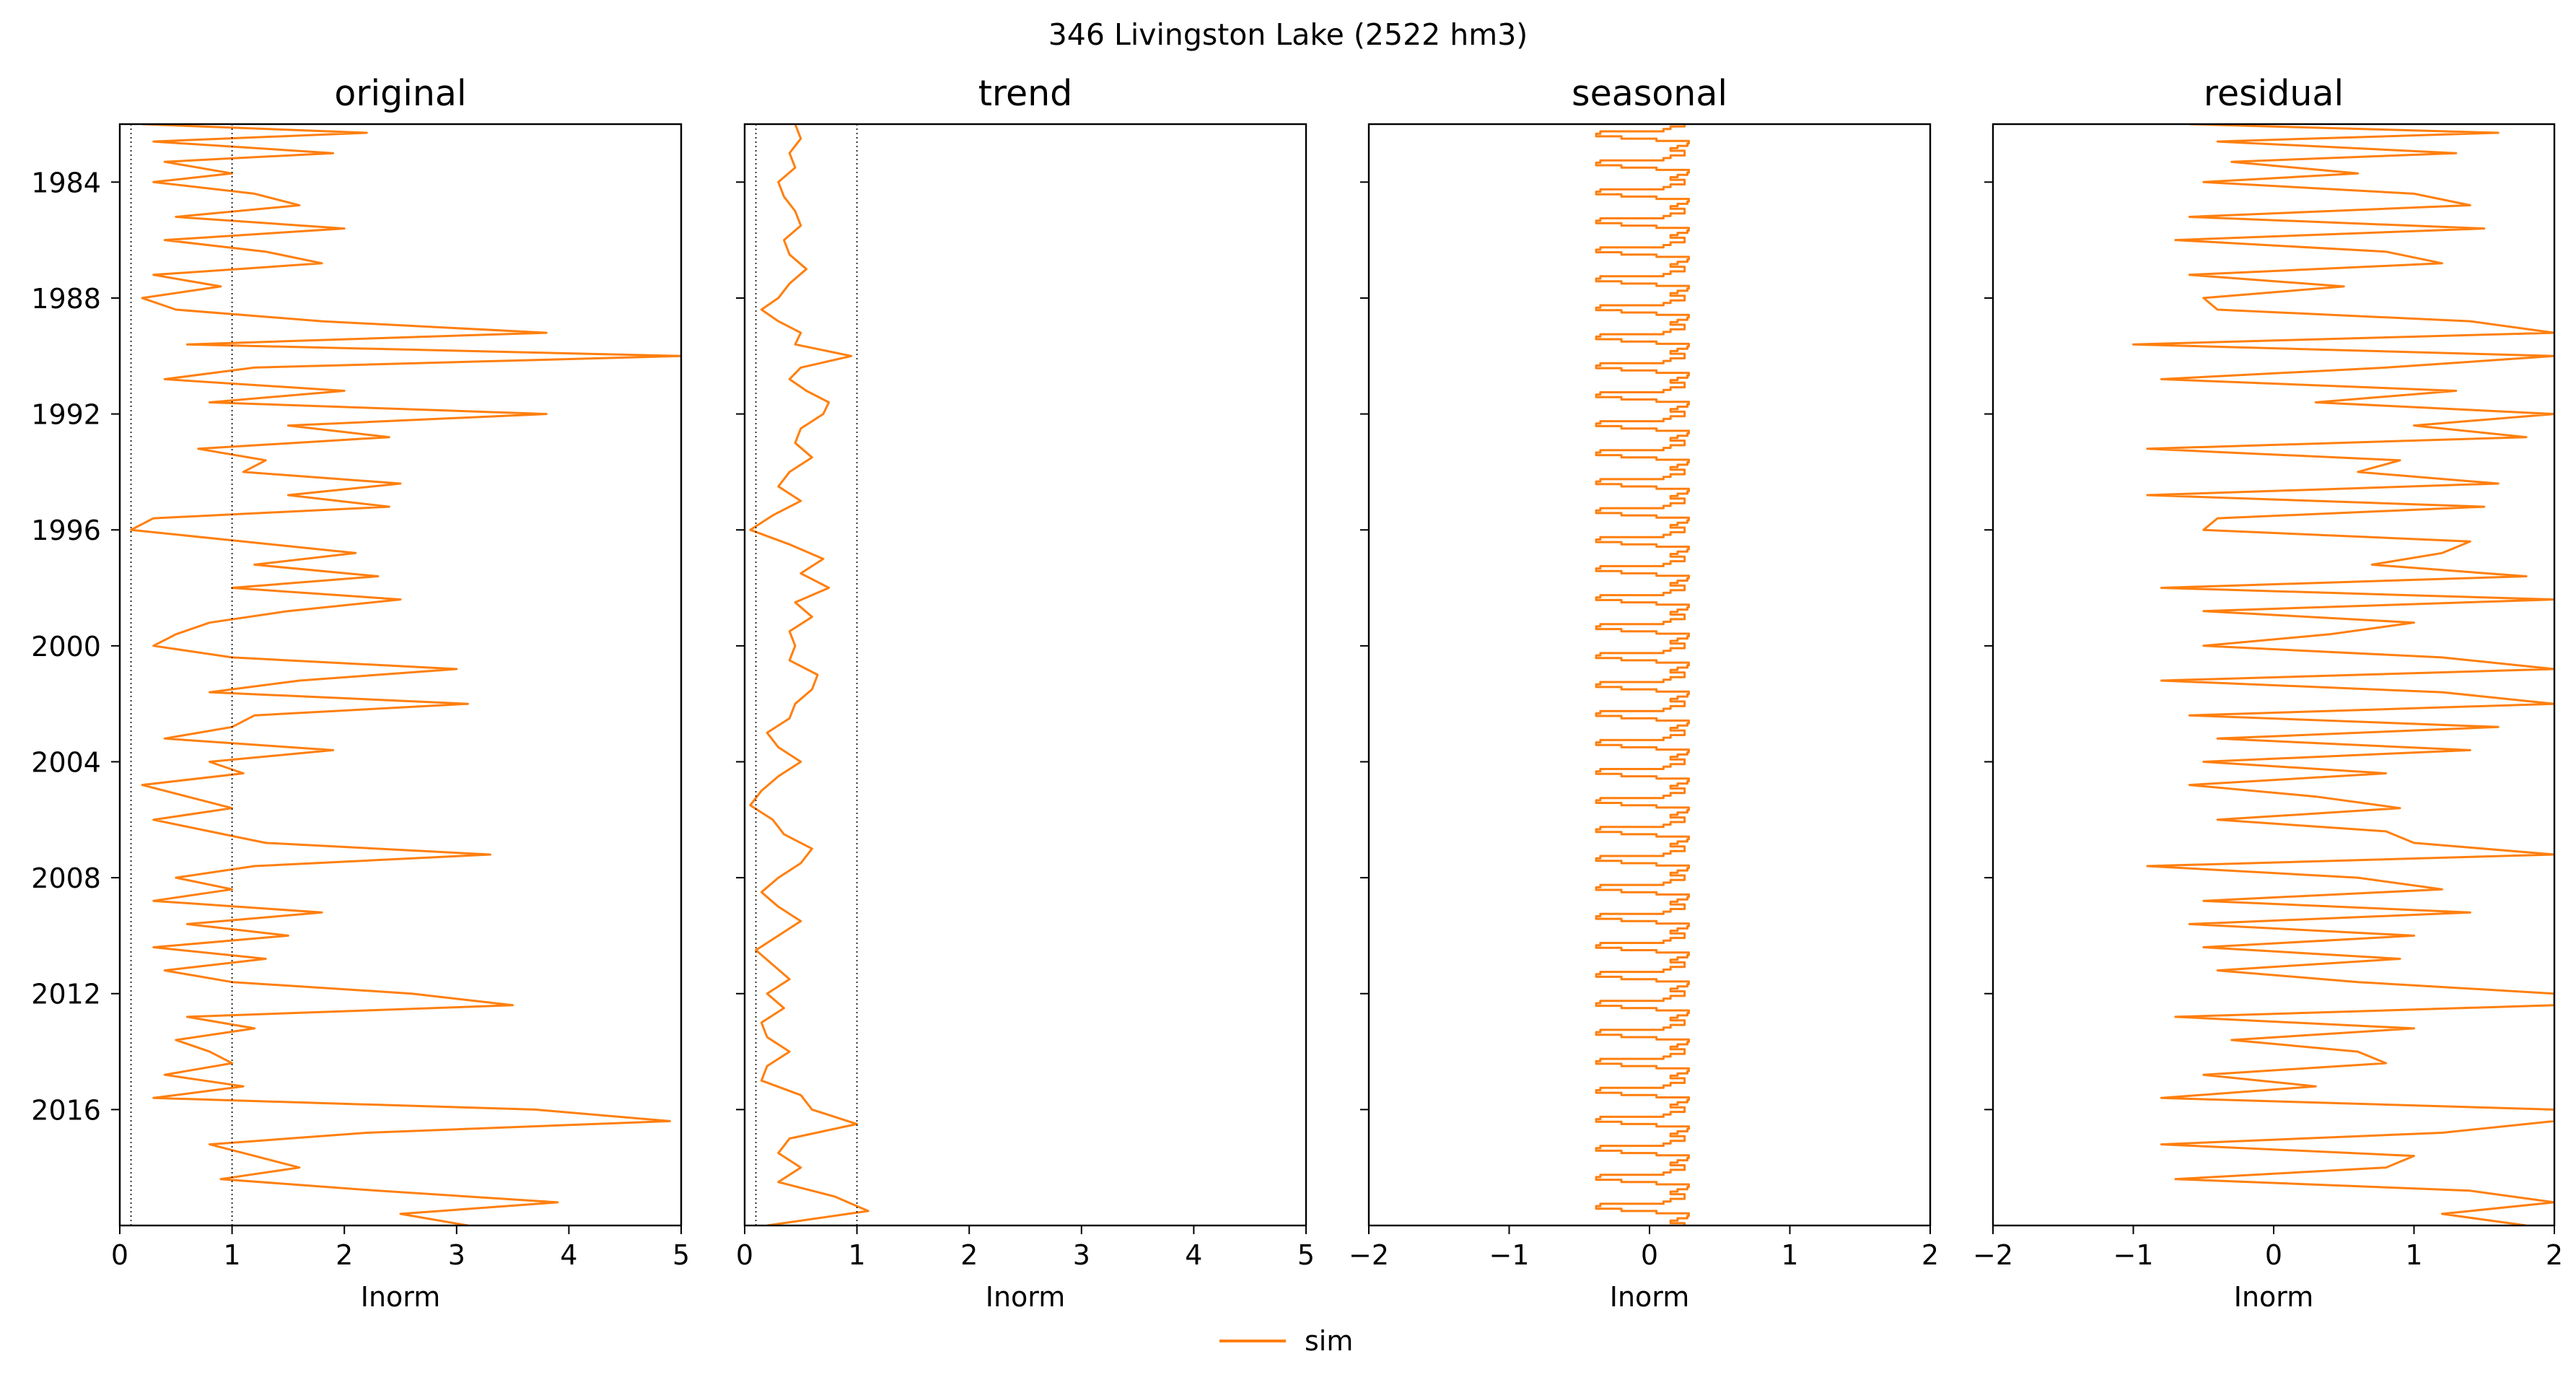  Describe the element at coordinates (66, 1110) in the screenshot. I see `y-tick-label: 2016` at that location.